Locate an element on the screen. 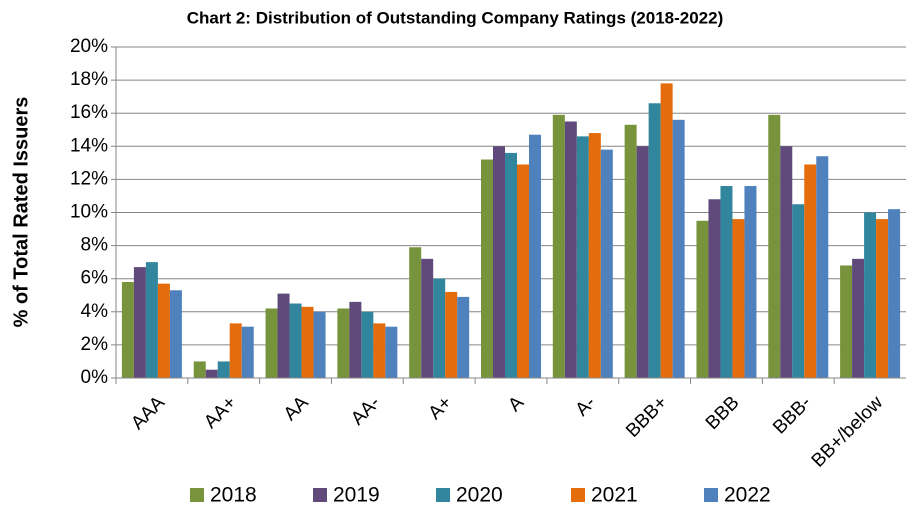 The image size is (906, 510). y-tick-label: 8% is located at coordinates (95, 245).